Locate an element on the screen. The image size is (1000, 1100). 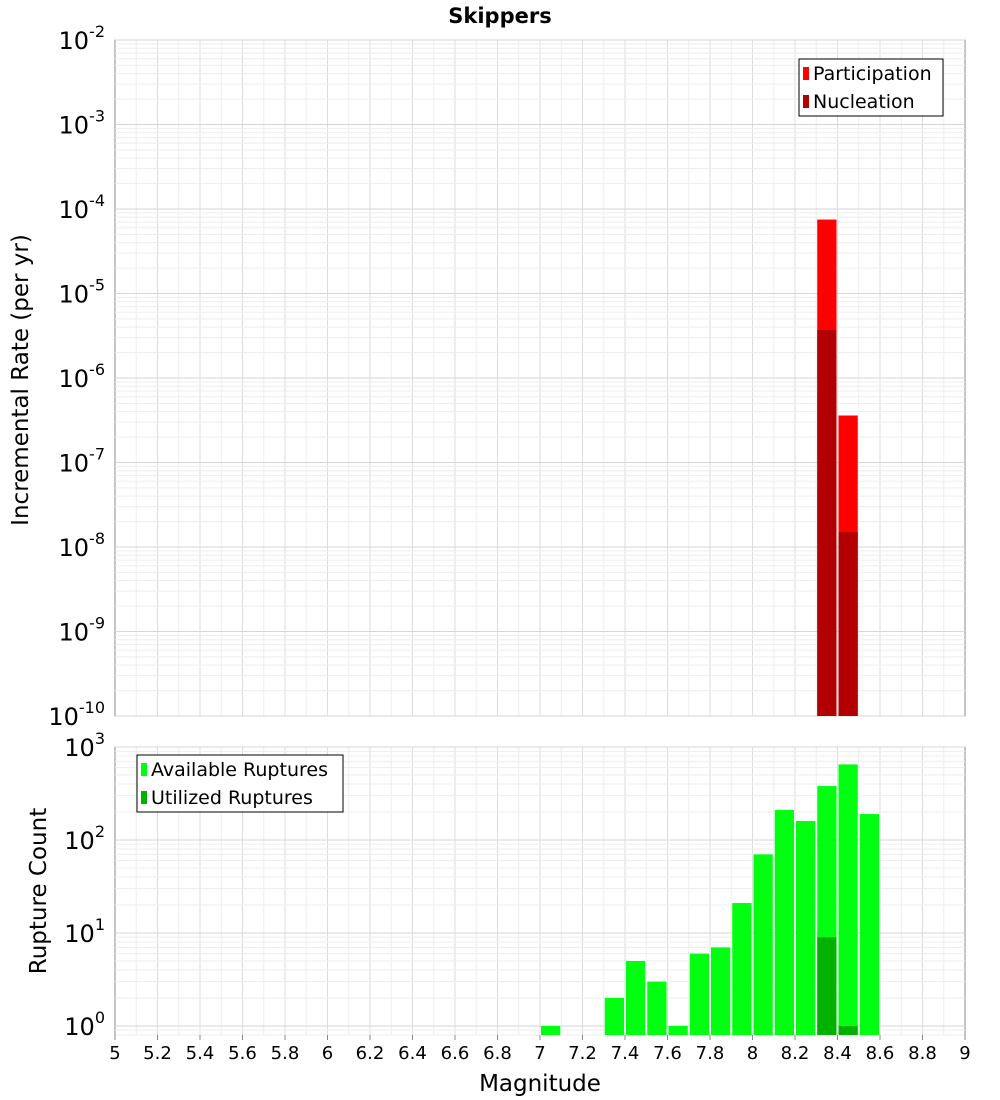
x-tick-label: 7.8 is located at coordinates (710, 1053).